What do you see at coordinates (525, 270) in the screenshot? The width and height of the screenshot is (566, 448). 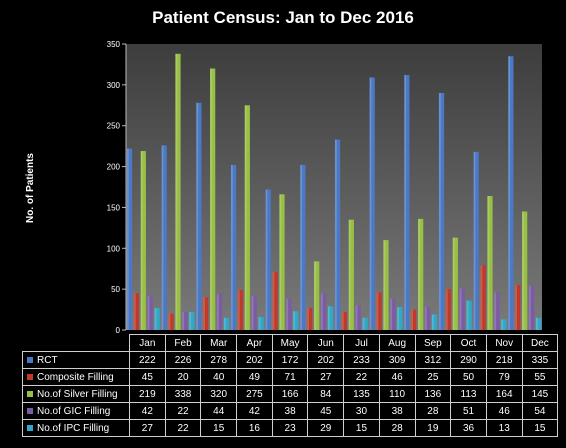 I see `bar-no-of-silver-filling-dec` at bounding box center [525, 270].